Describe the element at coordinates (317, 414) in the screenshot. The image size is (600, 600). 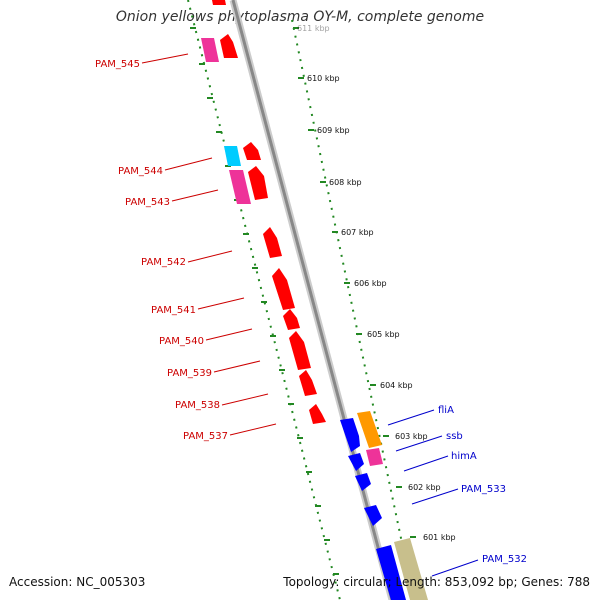
I see `gene-arrow-pam537` at that location.